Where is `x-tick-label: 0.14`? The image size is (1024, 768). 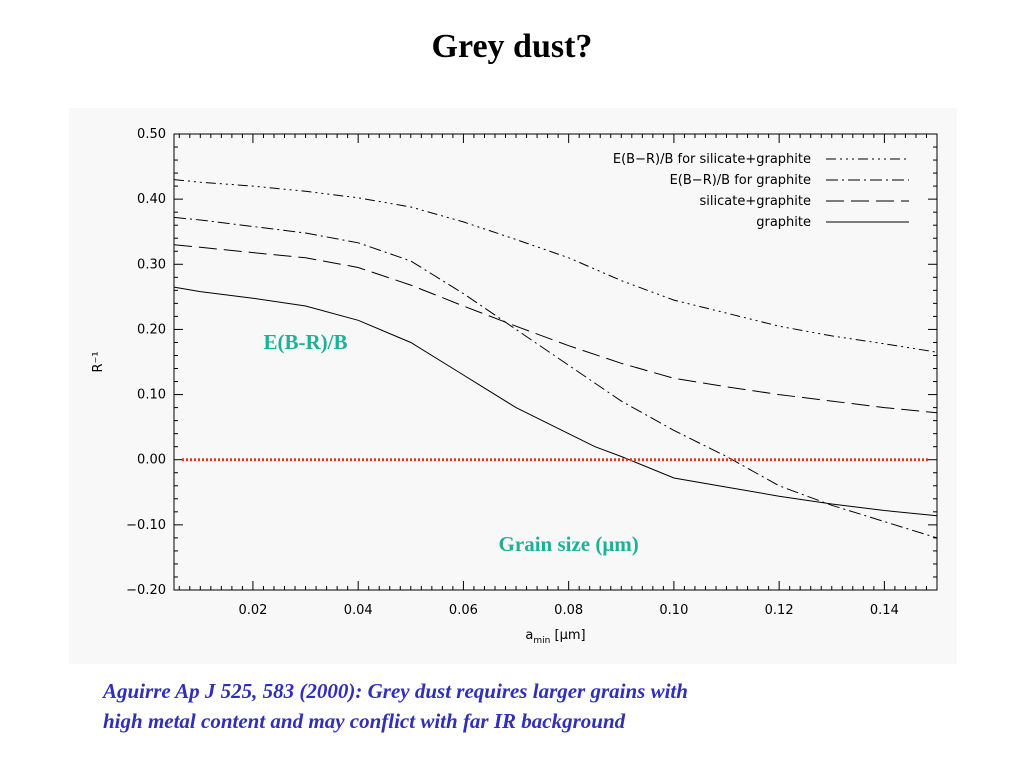 x-tick-label: 0.14 is located at coordinates (884, 610).